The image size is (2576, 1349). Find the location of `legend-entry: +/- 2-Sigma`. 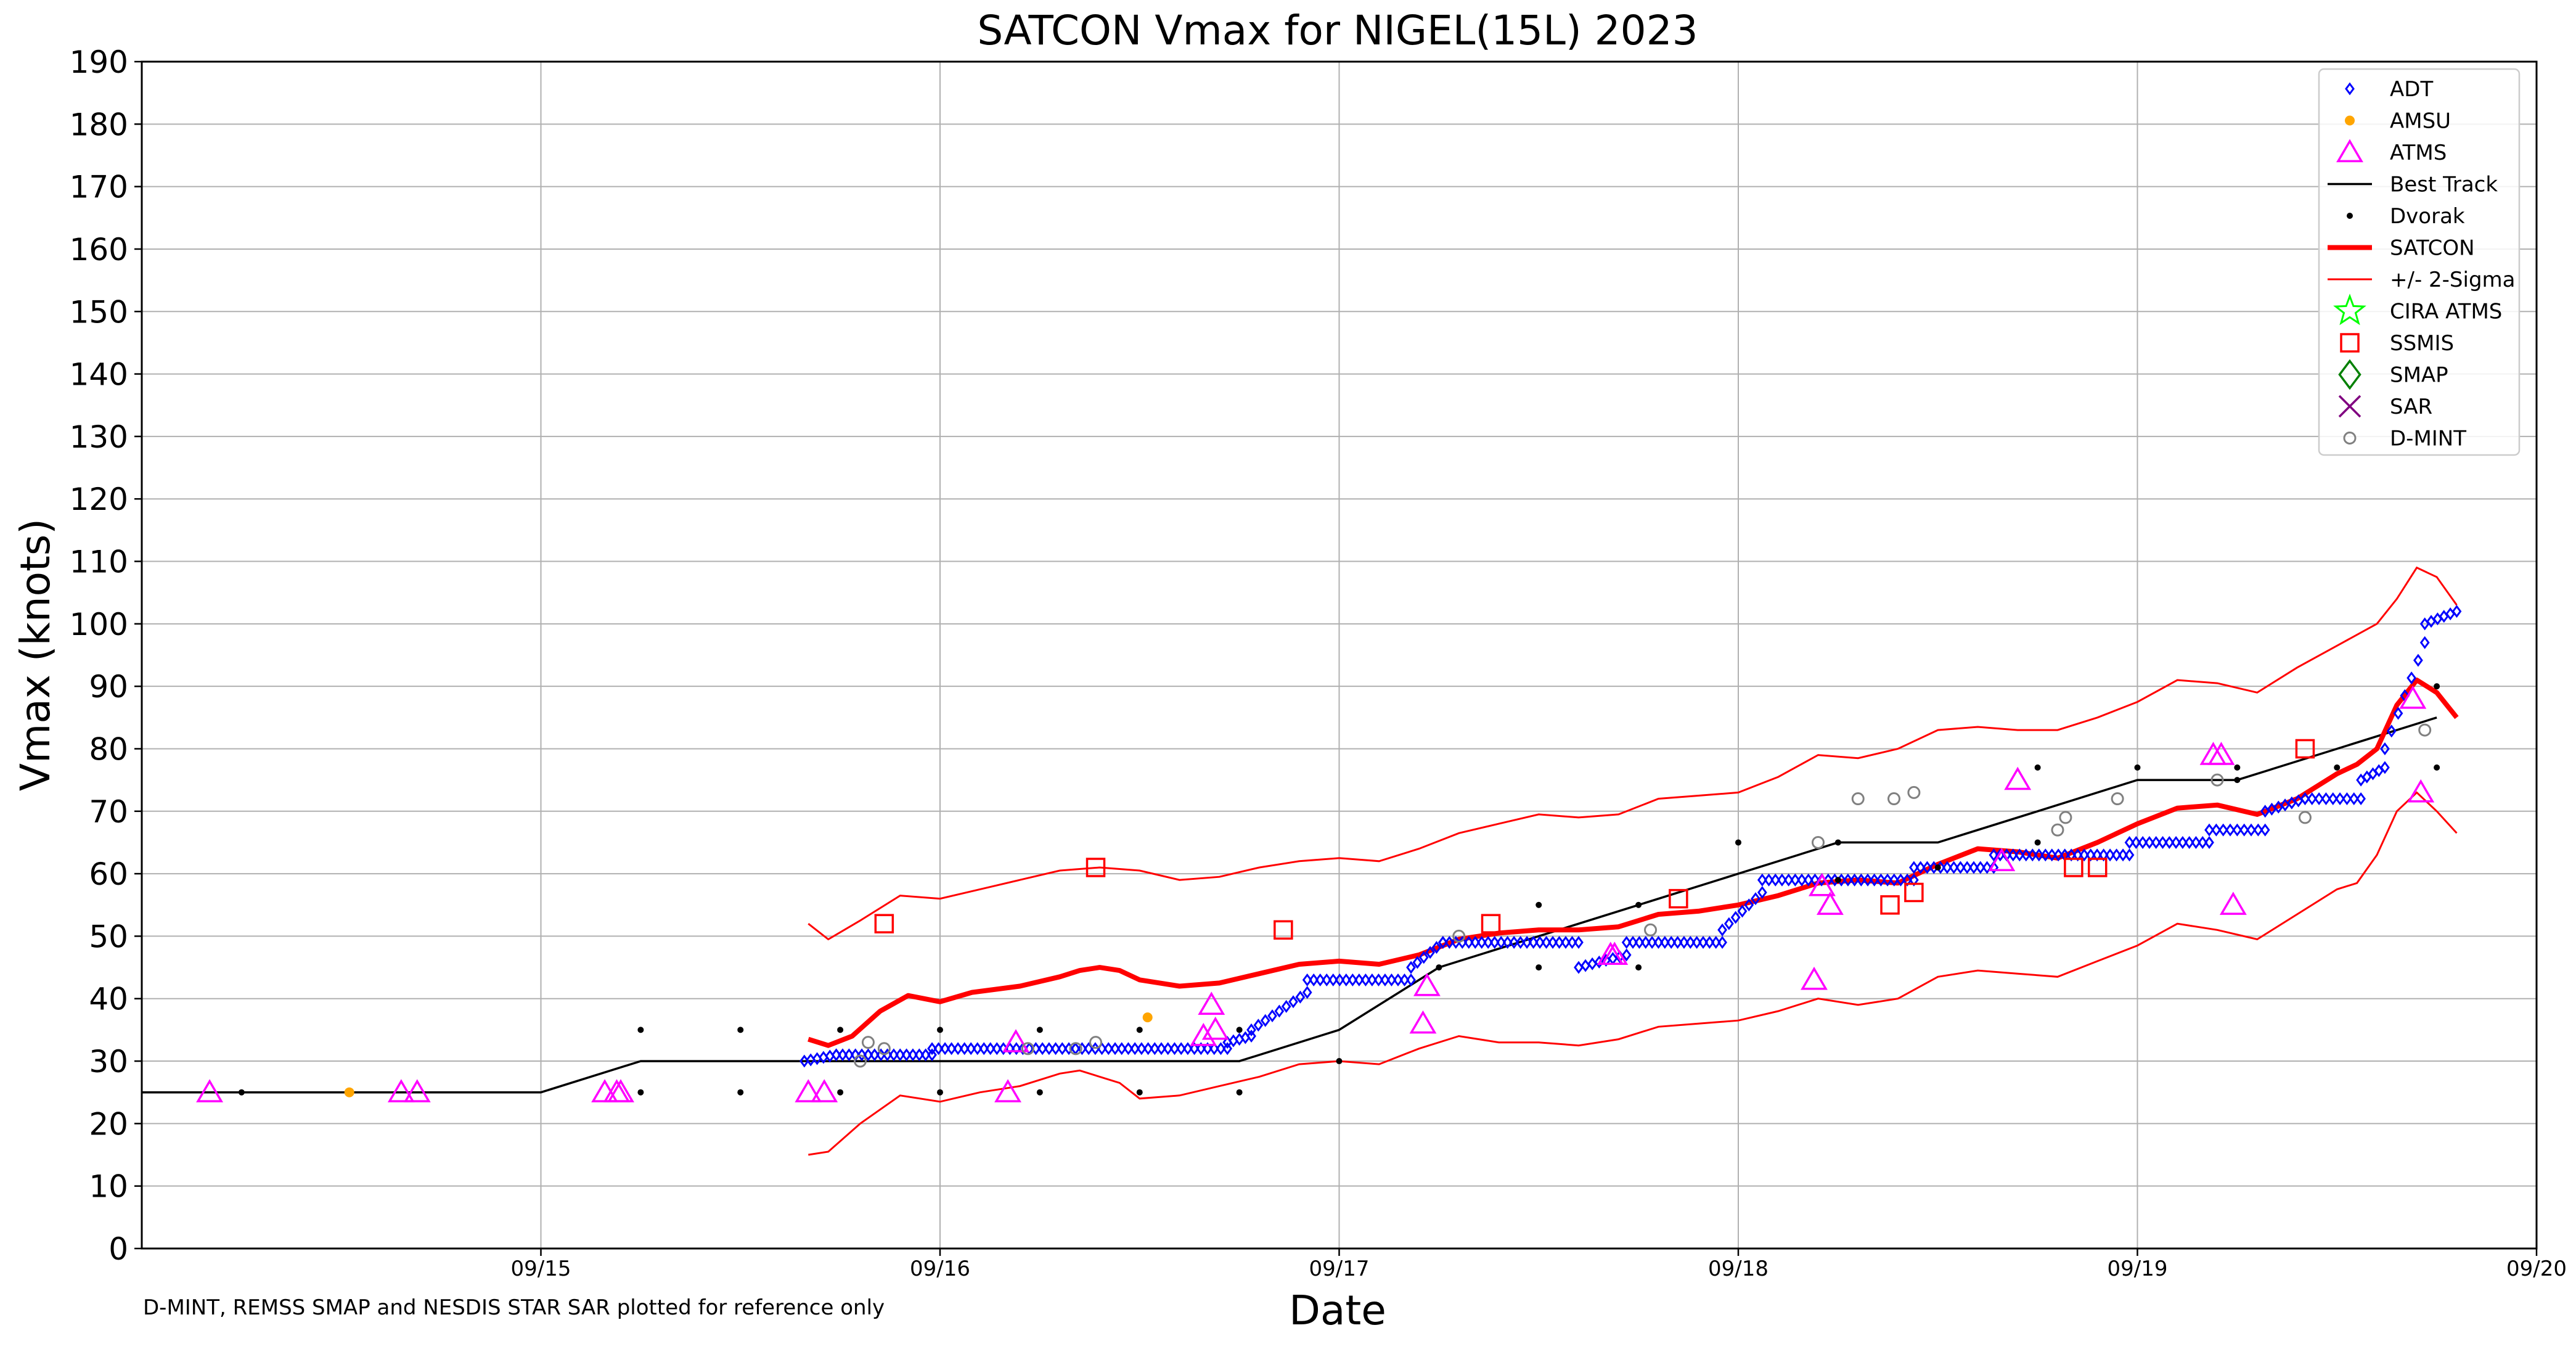

legend-entry: +/- 2-Sigma is located at coordinates (2422, 280).